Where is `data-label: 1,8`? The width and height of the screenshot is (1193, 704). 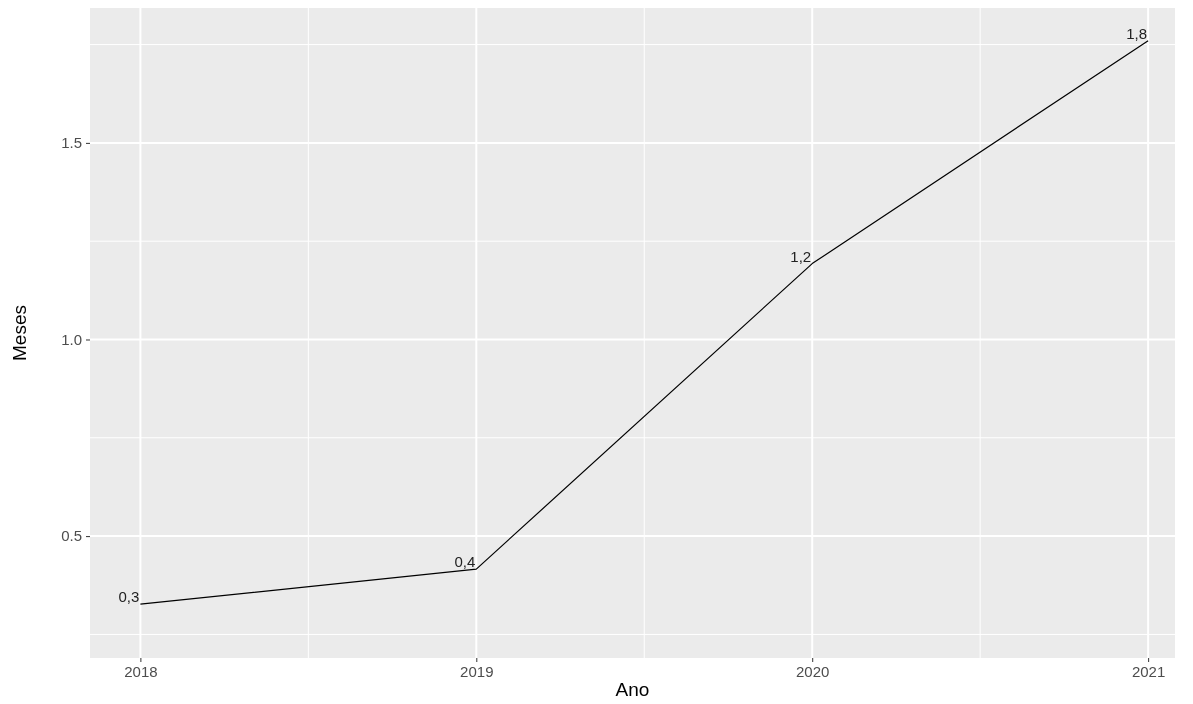 data-label: 1,8 is located at coordinates (1137, 33).